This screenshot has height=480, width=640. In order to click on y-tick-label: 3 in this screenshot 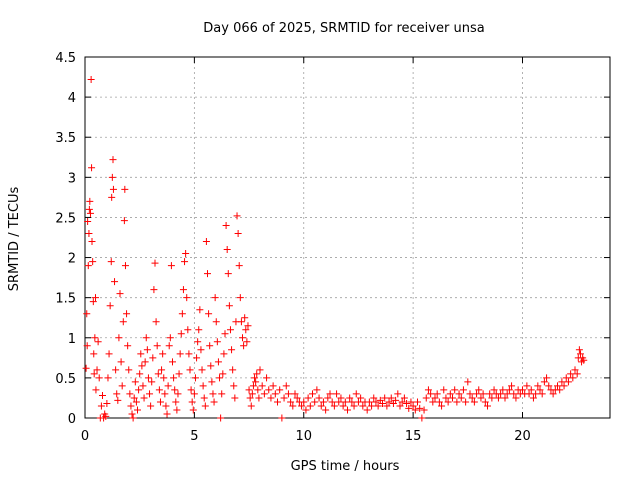, I will do `click(72, 178)`.